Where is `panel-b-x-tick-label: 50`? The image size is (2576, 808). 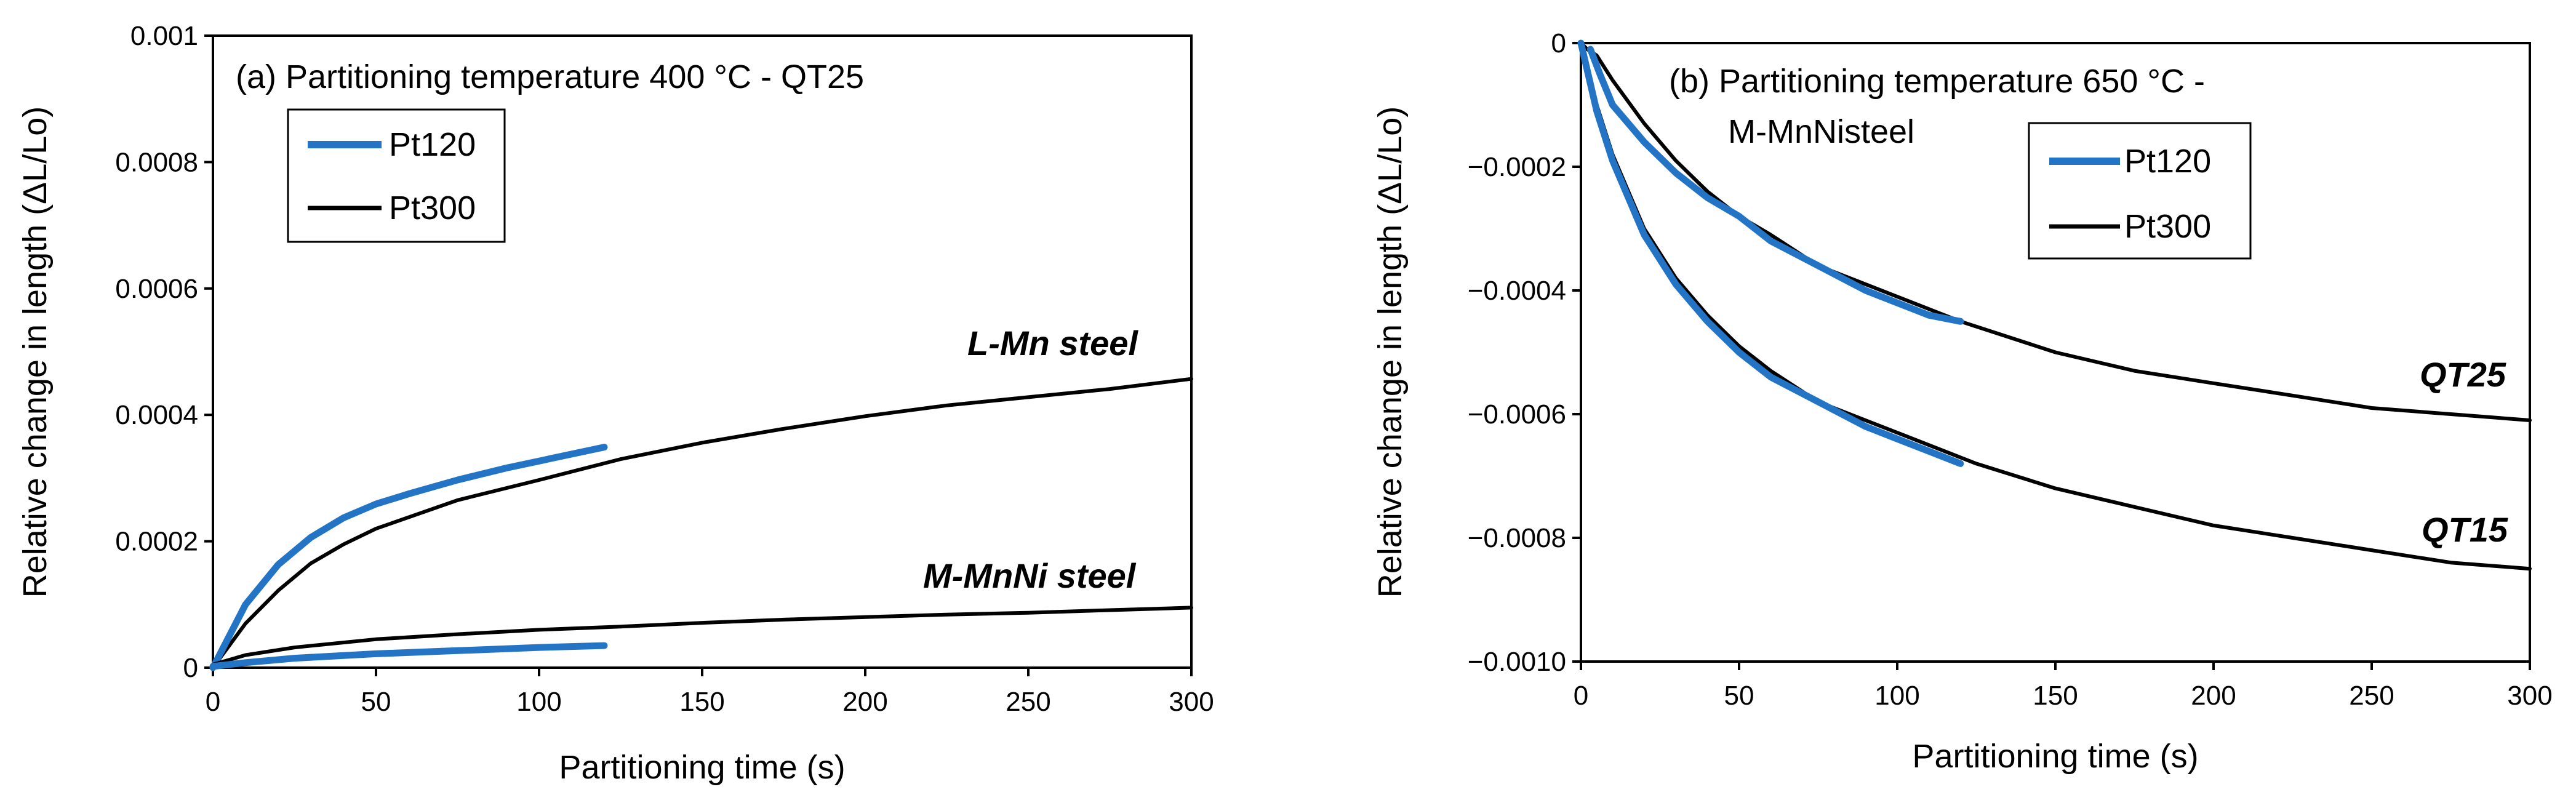
panel-b-x-tick-label: 50 is located at coordinates (1739, 696).